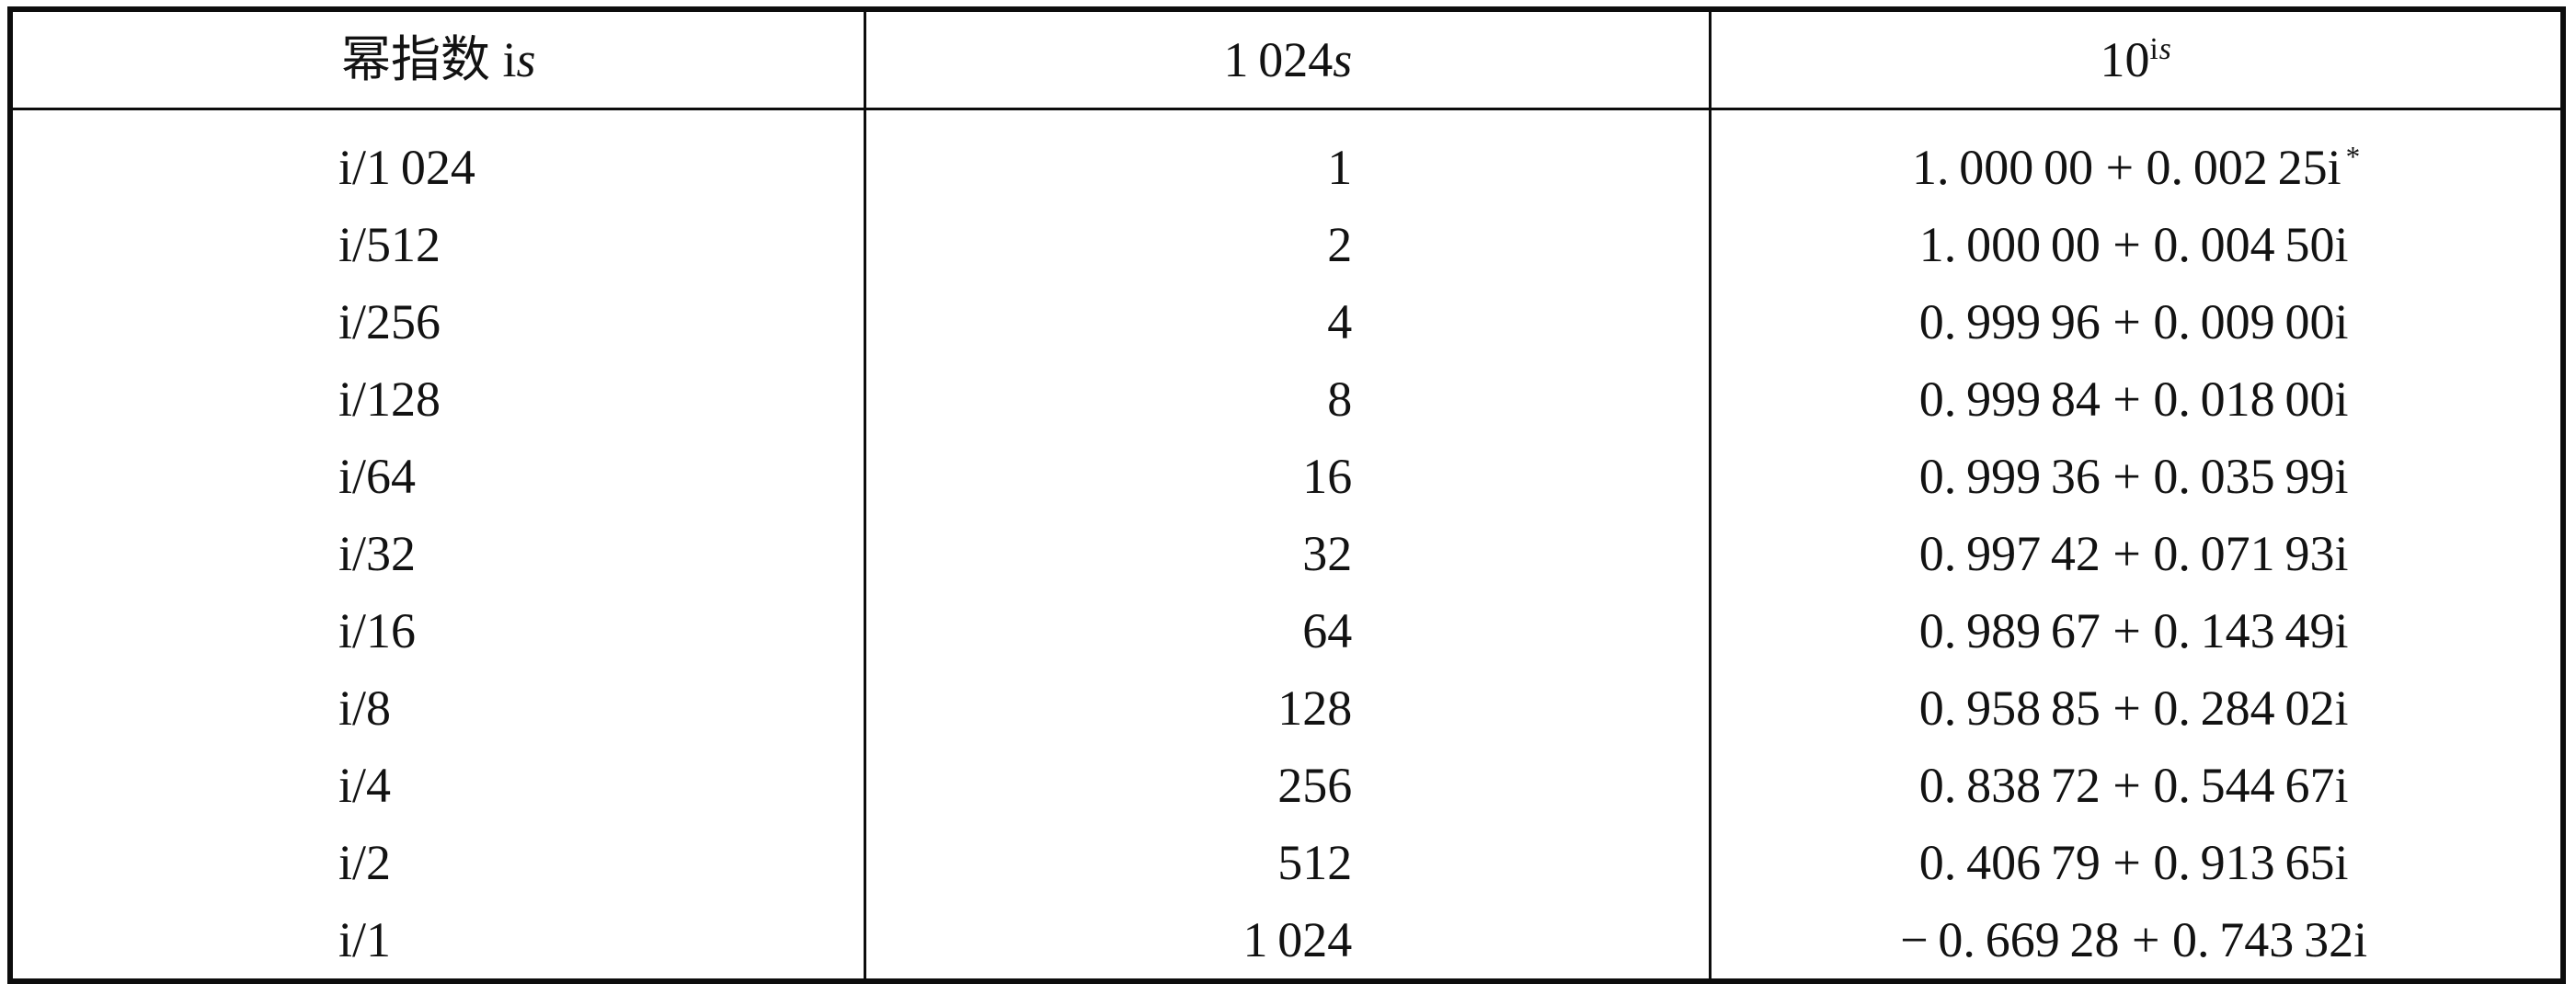 The width and height of the screenshot is (2576, 995). I want to click on factor-value: 4, so click(1340, 321).